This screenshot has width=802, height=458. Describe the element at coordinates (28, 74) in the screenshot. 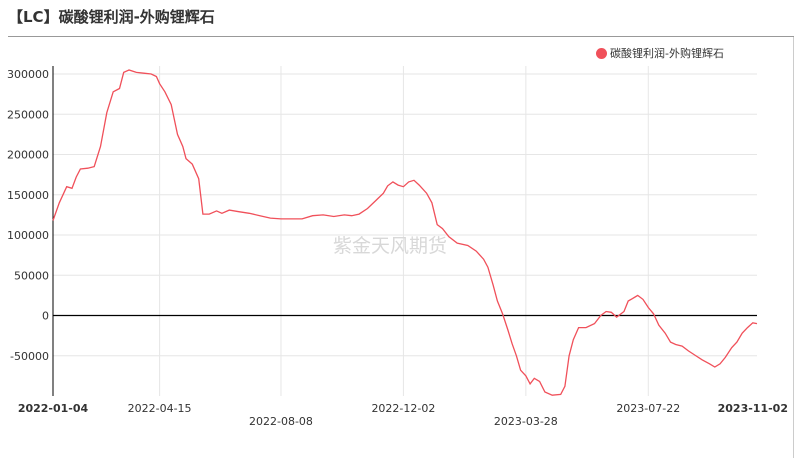

I see `y-tick-label: 300000` at that location.